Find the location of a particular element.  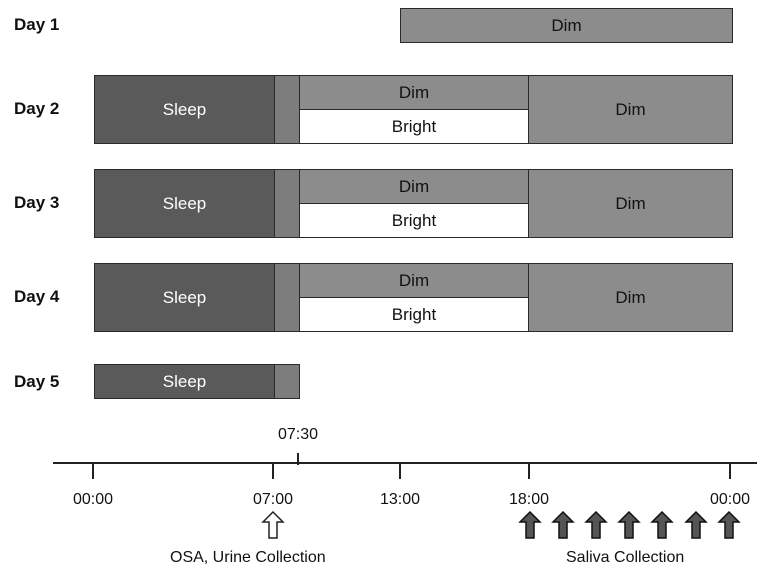

day-1-label: Day 1 is located at coordinates (37, 24).